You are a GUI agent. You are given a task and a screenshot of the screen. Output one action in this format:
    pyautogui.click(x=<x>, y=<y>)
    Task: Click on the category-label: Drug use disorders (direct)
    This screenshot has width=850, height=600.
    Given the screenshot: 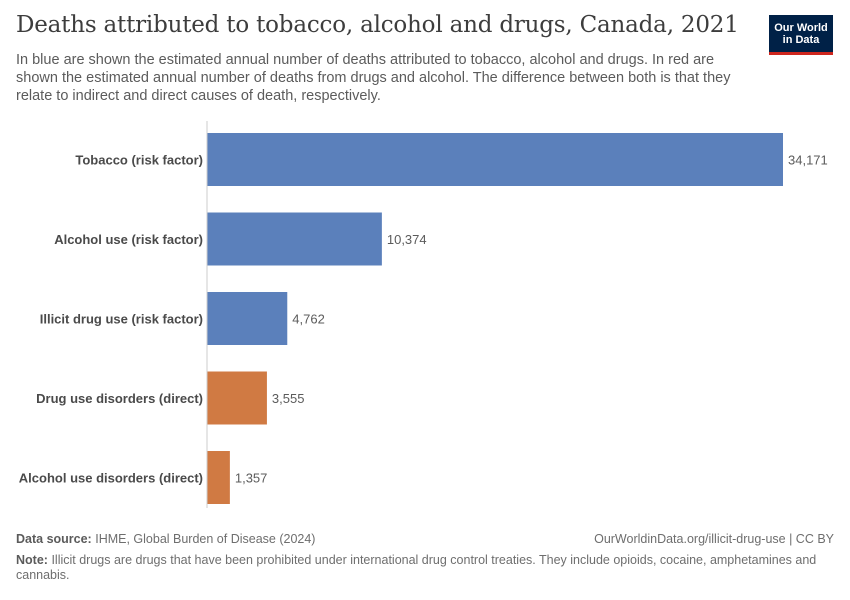 What is the action you would take?
    pyautogui.click(x=119, y=398)
    